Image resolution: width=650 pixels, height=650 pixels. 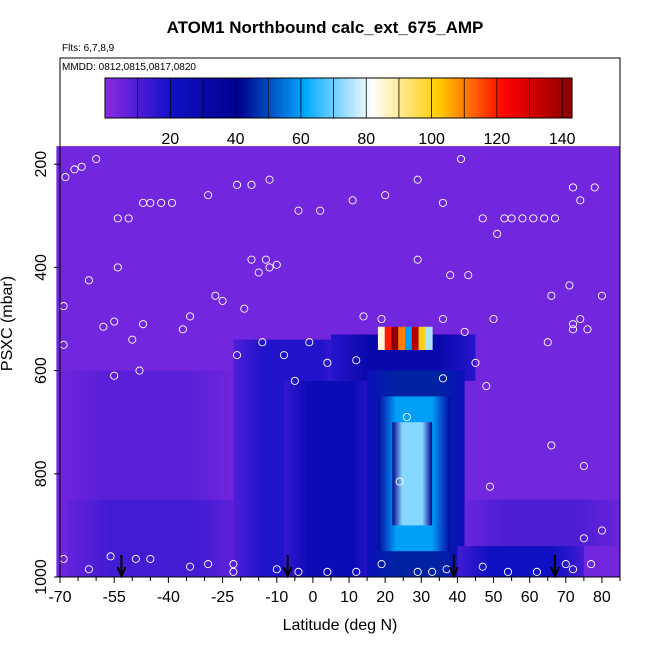 I want to click on x-tick-label: -25, so click(x=222, y=597).